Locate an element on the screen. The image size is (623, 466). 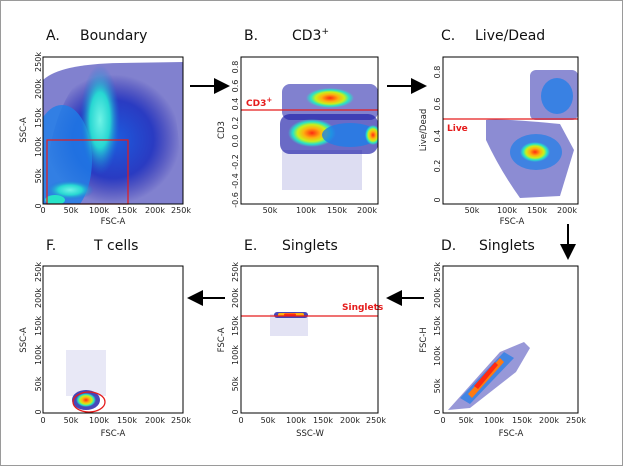
panel-b-title-sup: + is located at coordinates (325, 32).